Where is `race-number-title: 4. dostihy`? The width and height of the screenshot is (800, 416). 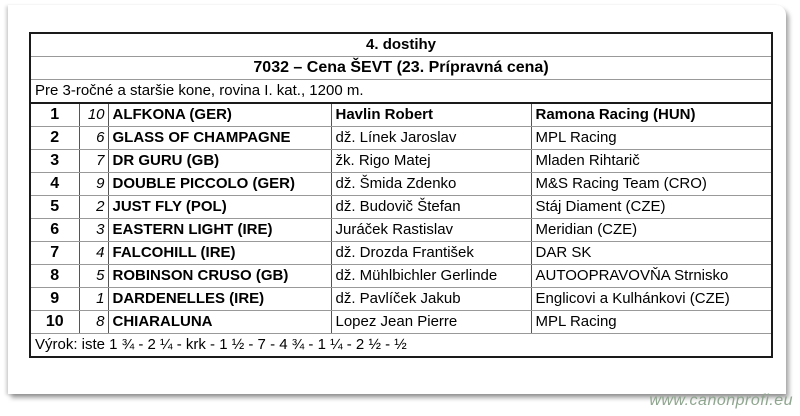 race-number-title: 4. dostihy is located at coordinates (401, 45).